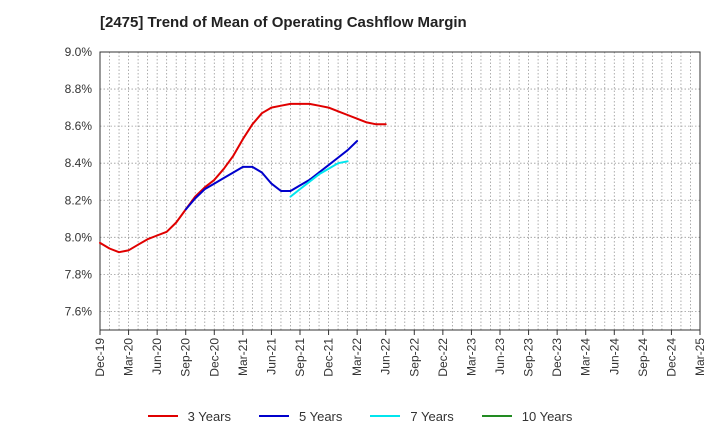 The width and height of the screenshot is (720, 440). I want to click on legend-label-5-years: 5 Years, so click(321, 416).